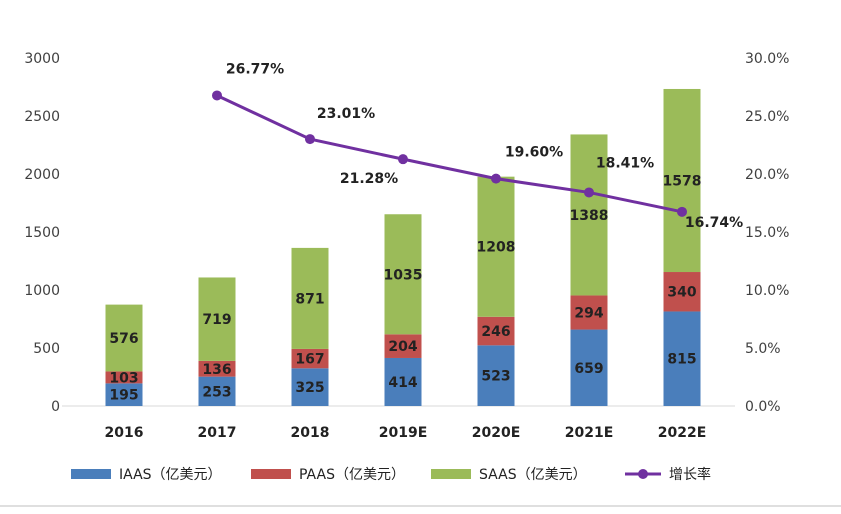 This screenshot has width=841, height=514. I want to click on category-label: 2021E, so click(589, 433).